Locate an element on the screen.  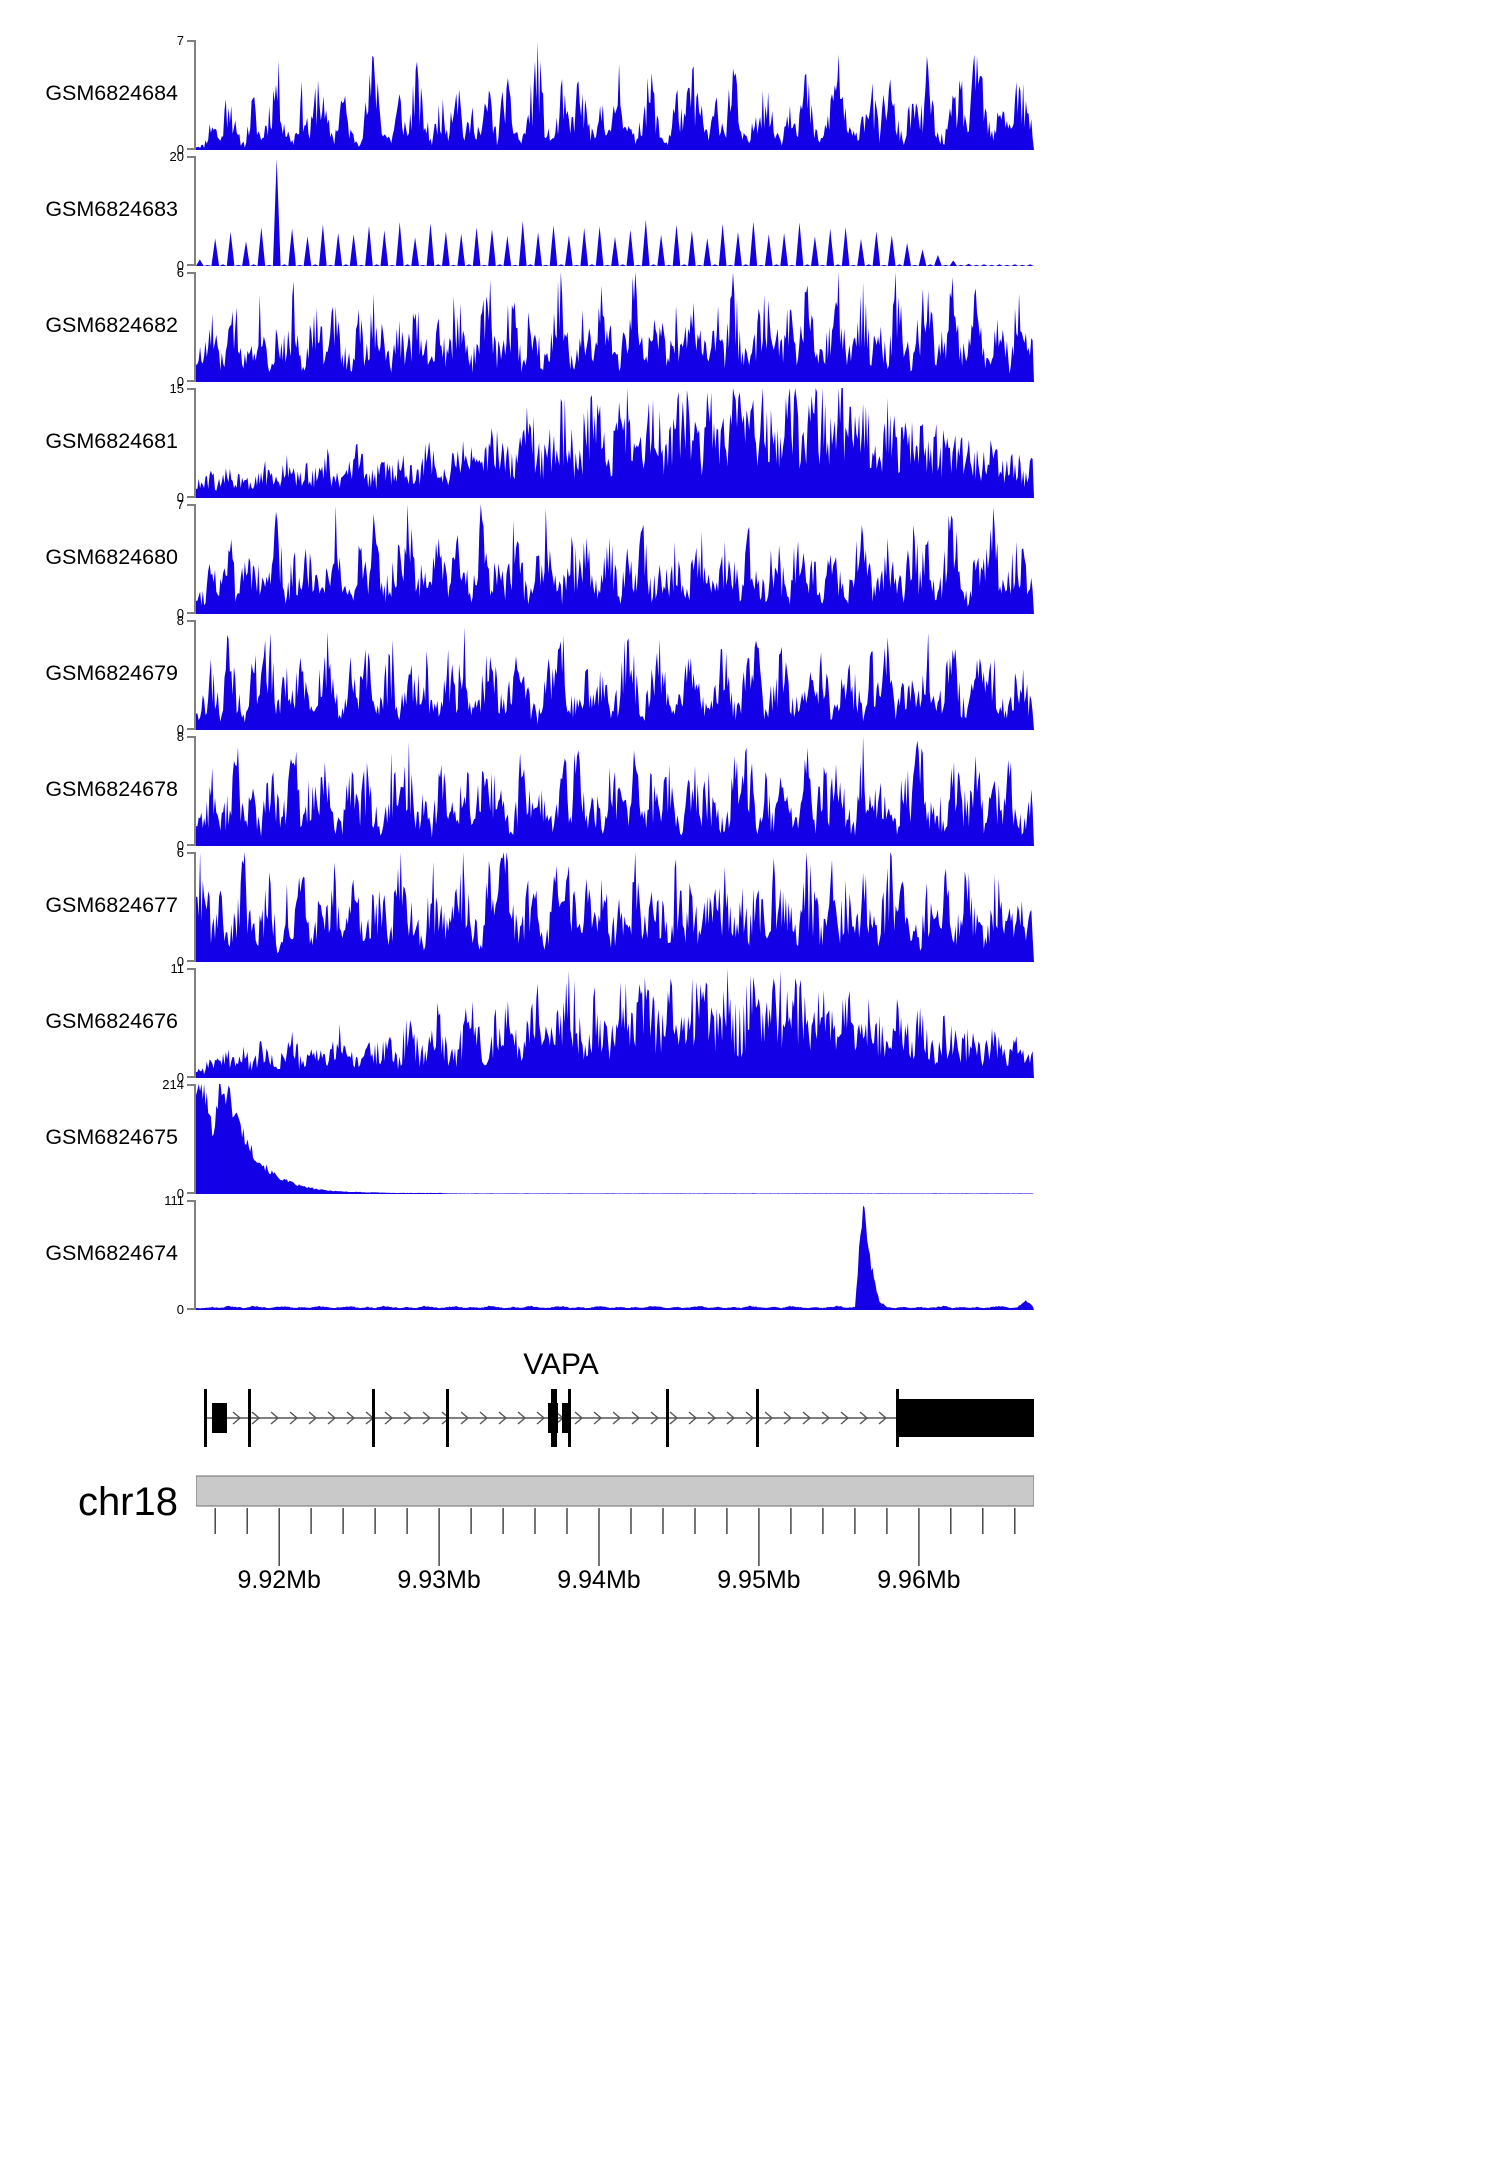
y-axis: 15 0 is located at coordinates (183, 443).